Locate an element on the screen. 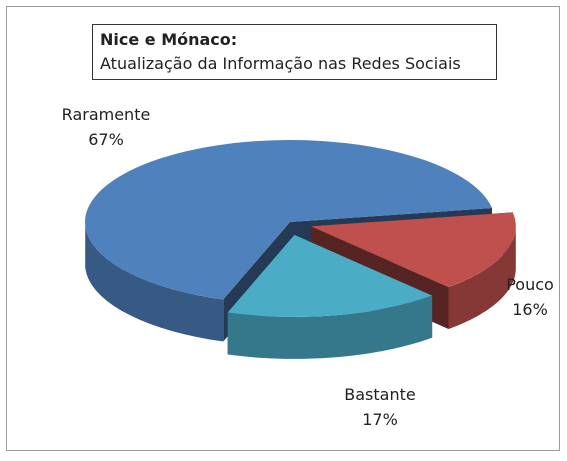 This screenshot has height=461, width=567. slice-label: Raramente is located at coordinates (106, 114).